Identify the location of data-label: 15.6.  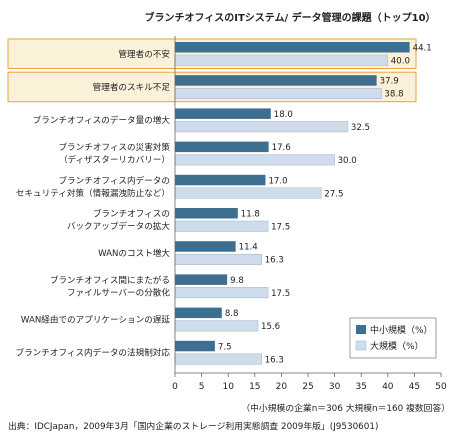
(270, 327).